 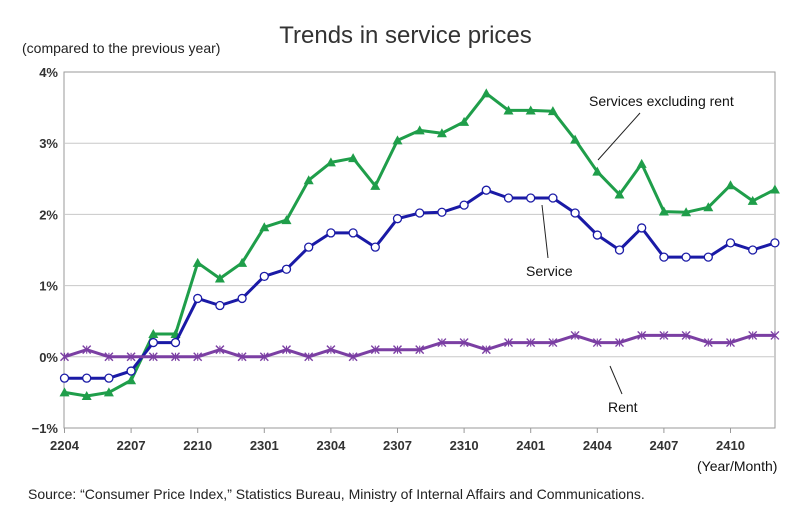 What do you see at coordinates (661, 101) in the screenshot?
I see `series-label-services-excluding-rent: Services excluding rent` at bounding box center [661, 101].